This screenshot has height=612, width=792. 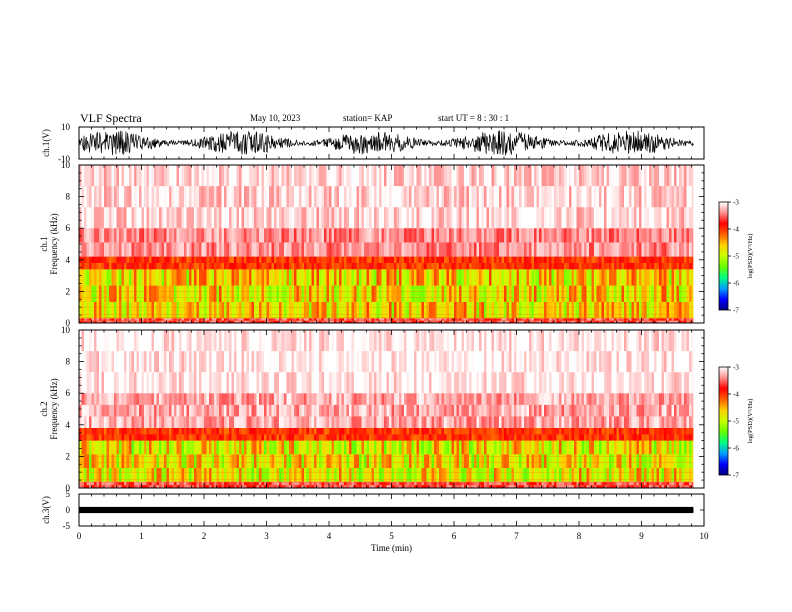 I want to click on ch1-spectrogram-colorbar-tick-label: -5, so click(x=736, y=257).